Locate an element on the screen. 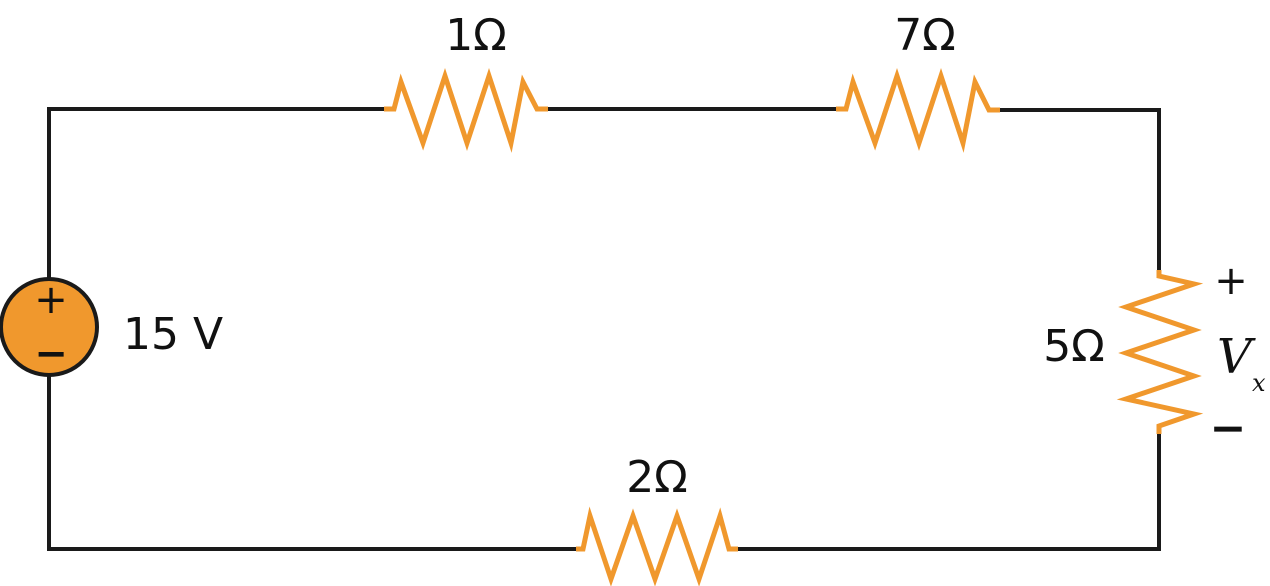 This screenshot has width=1270, height=586. vx-plus-sign: + is located at coordinates (1231, 281).